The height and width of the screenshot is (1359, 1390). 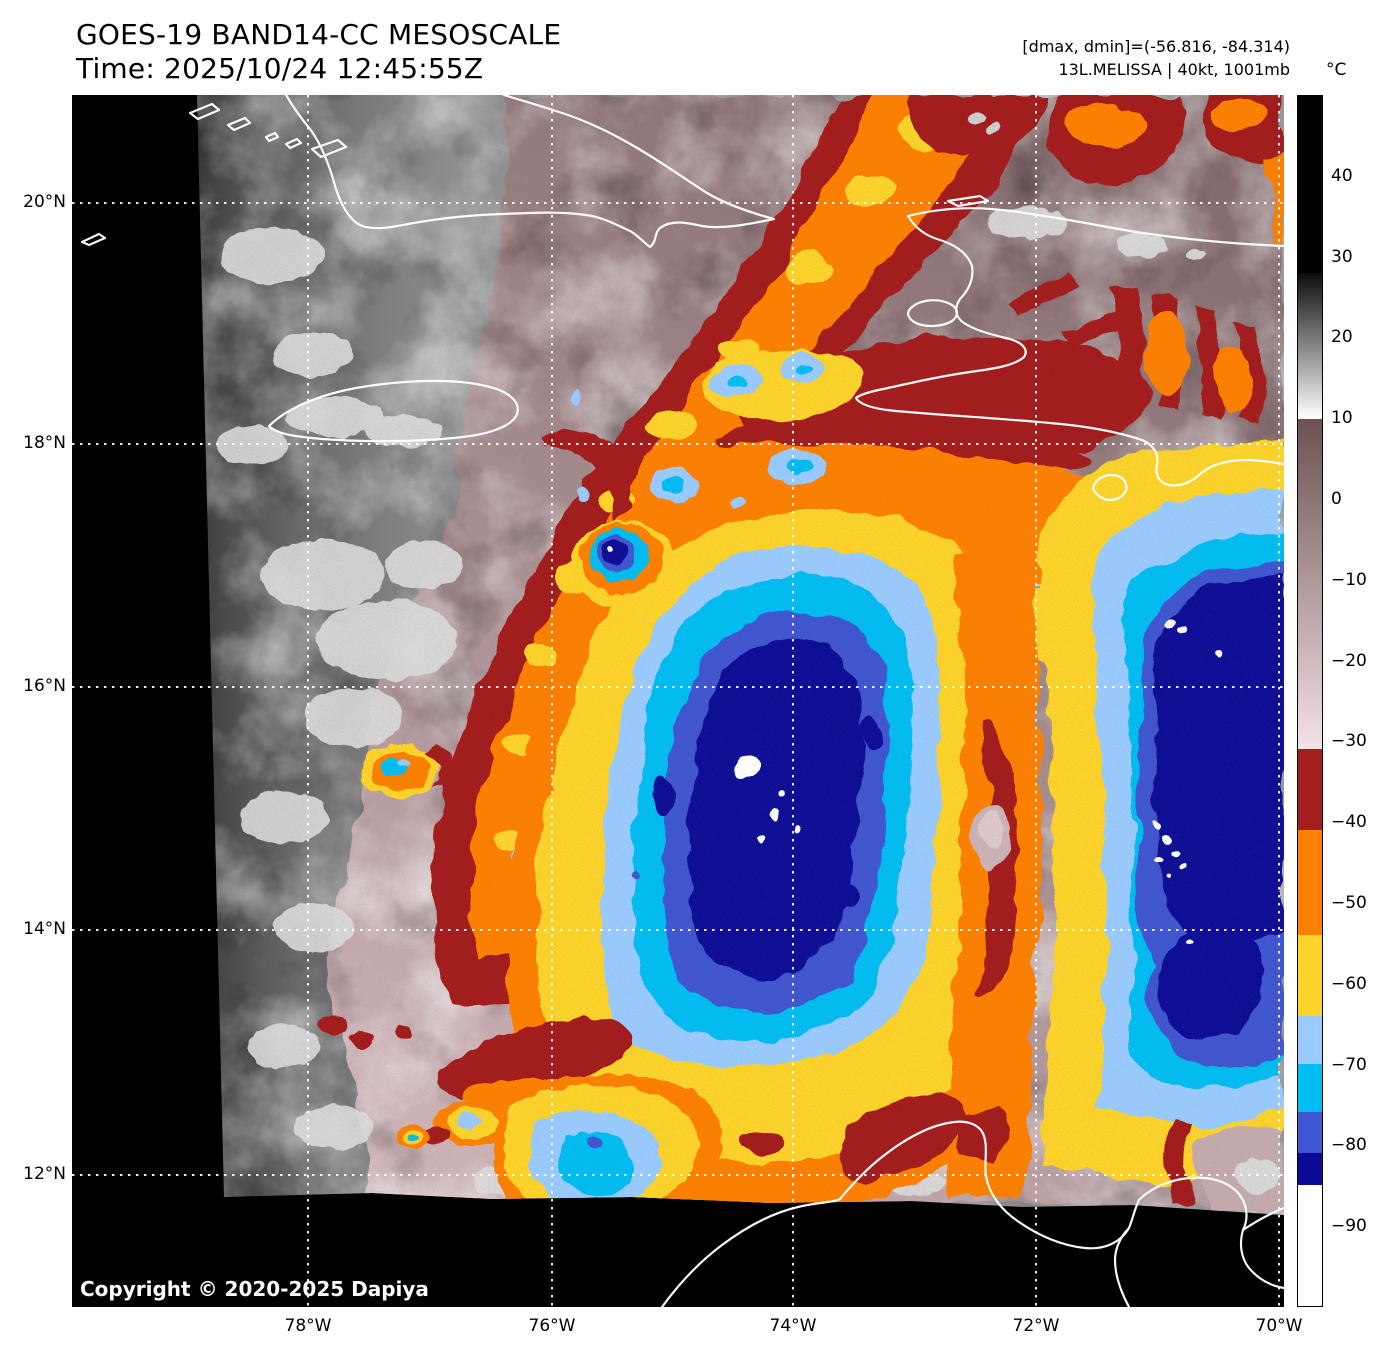 What do you see at coordinates (1279, 1326) in the screenshot?
I see `lon-tick-label: 70°W` at bounding box center [1279, 1326].